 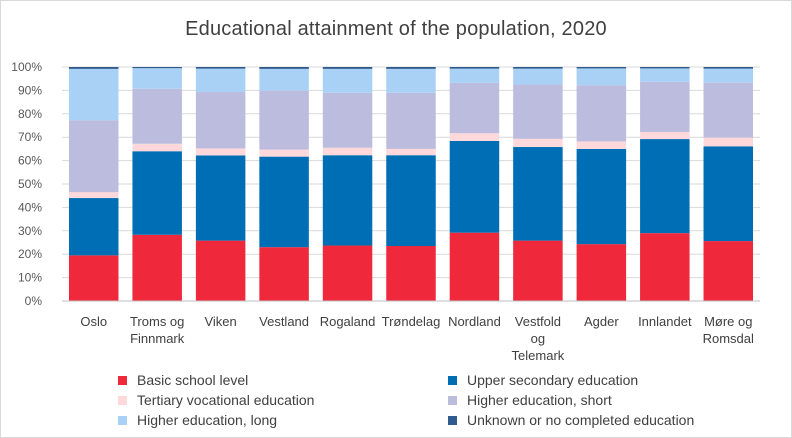 I want to click on legend-item: Higher education, long, so click(x=197, y=420).